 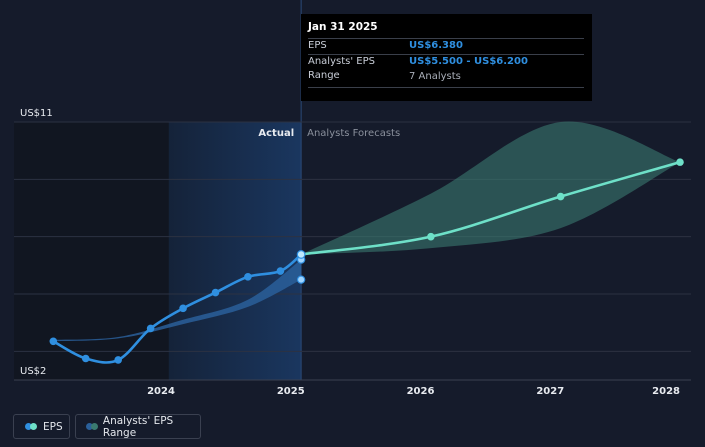 I want to click on eps-line-forecast, so click(x=490, y=208).